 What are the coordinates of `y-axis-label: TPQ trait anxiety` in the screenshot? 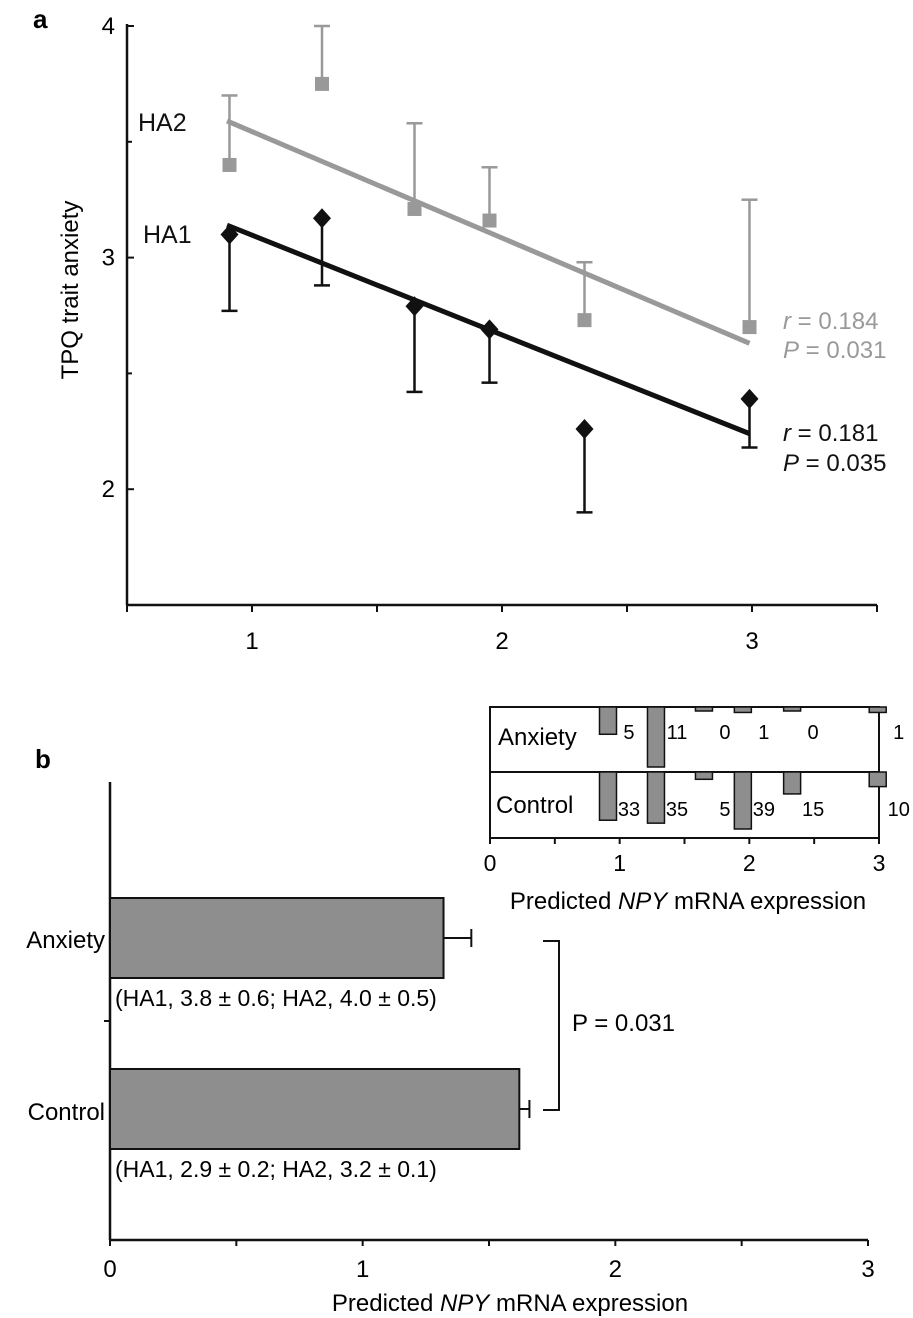 It's located at (70, 290).